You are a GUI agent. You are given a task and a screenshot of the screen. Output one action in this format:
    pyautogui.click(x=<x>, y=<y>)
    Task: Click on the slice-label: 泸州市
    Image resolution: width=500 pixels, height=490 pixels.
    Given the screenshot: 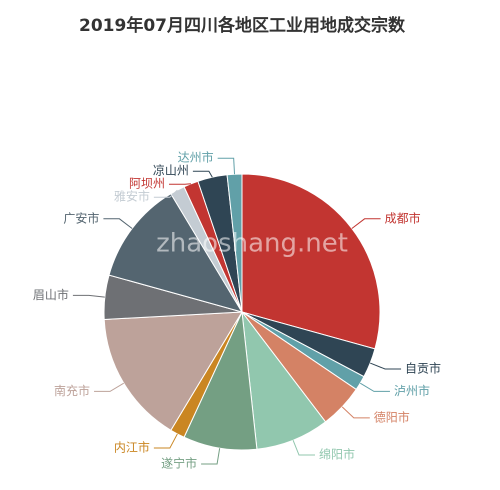 What is the action you would take?
    pyautogui.click(x=412, y=390)
    